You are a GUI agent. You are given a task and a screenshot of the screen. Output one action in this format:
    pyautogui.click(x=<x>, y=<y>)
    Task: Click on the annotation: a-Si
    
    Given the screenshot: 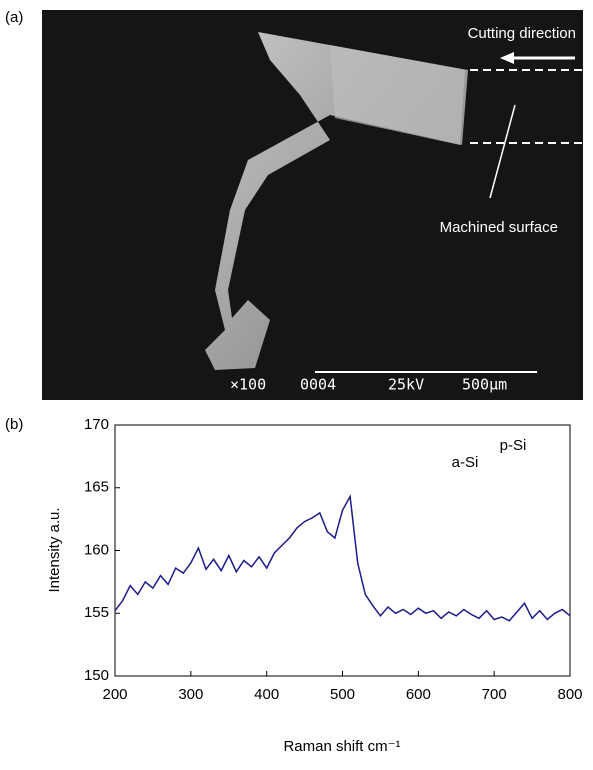 What is the action you would take?
    pyautogui.click(x=465, y=462)
    